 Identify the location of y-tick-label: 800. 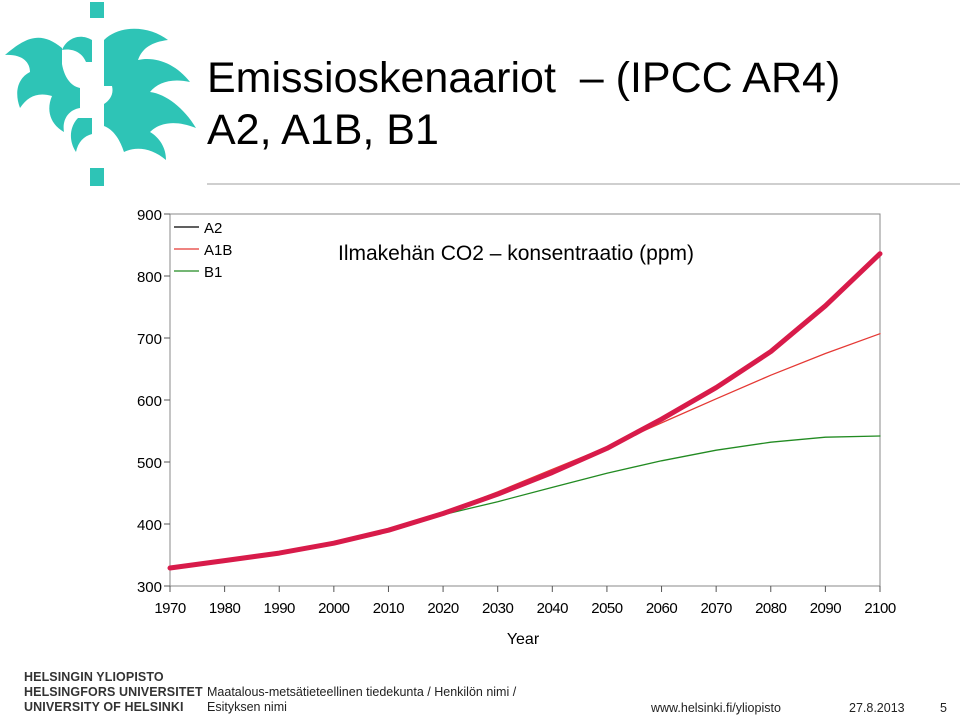
(149, 277).